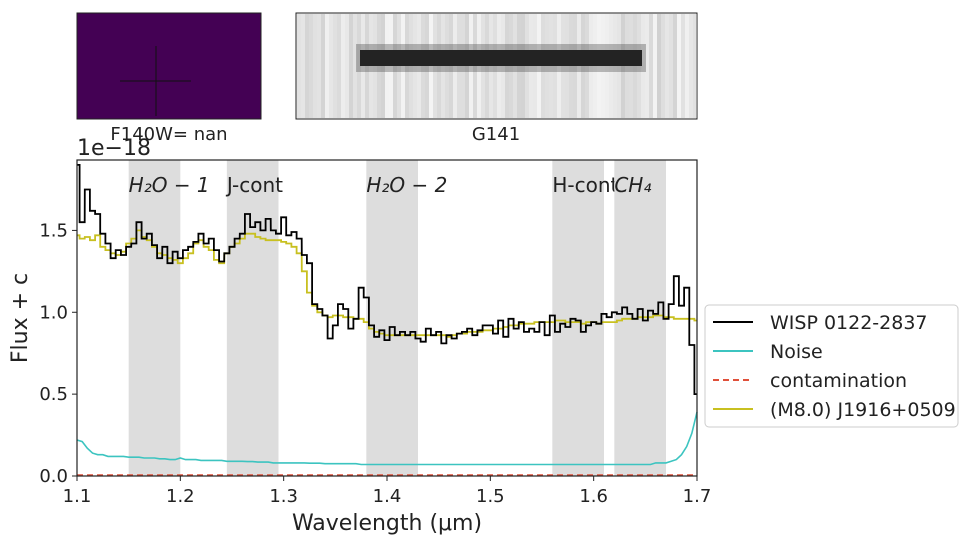  Describe the element at coordinates (180, 496) in the screenshot. I see `x-tick-label: 1.2` at that location.